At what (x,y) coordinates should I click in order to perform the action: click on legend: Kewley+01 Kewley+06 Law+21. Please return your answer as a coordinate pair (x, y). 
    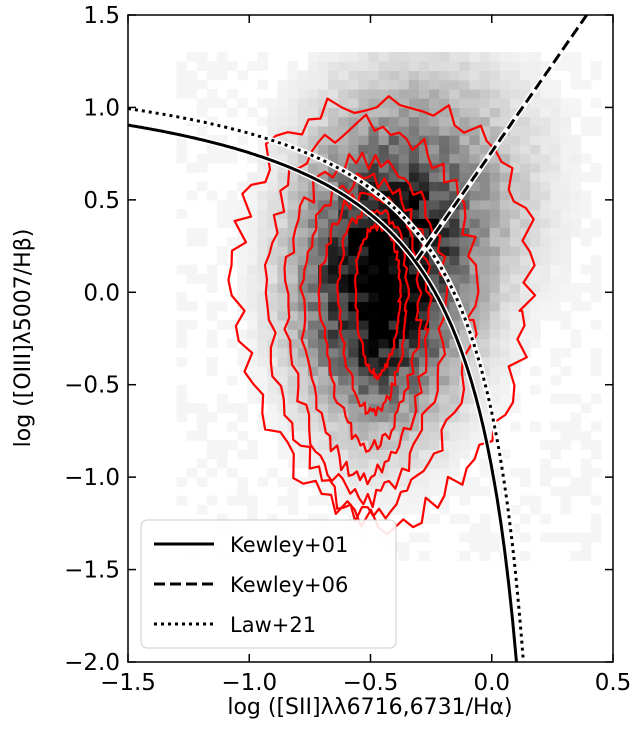
    Looking at the image, I should click on (268, 584).